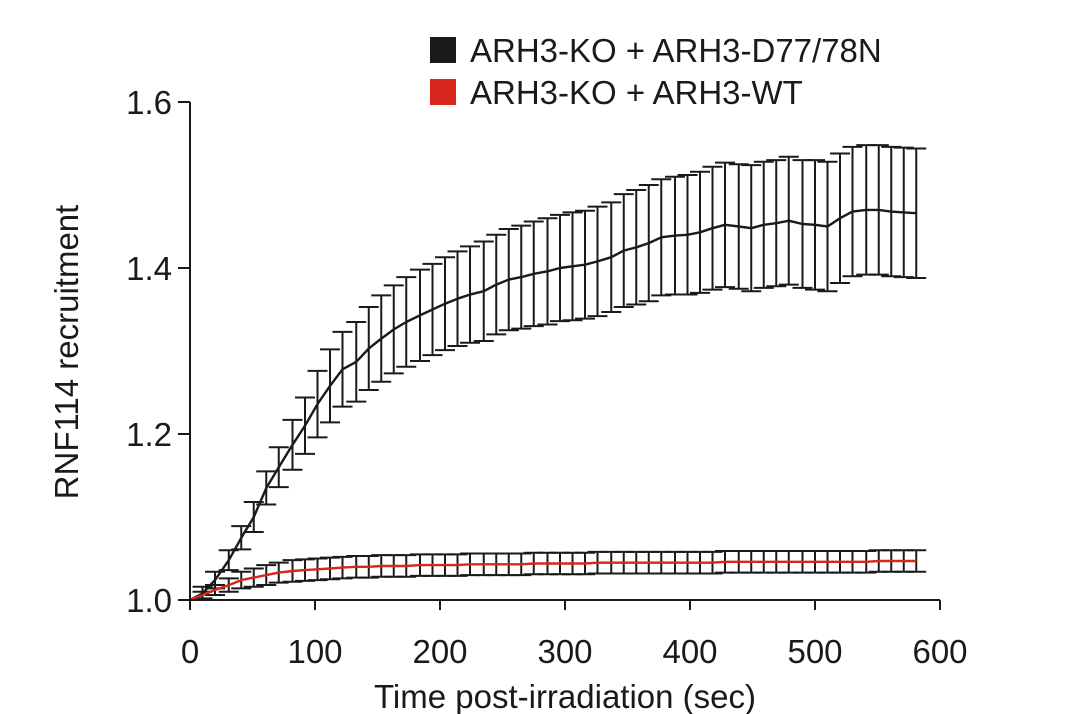 The height and width of the screenshot is (714, 1085). What do you see at coordinates (190, 651) in the screenshot?
I see `x-tick-label: 0` at bounding box center [190, 651].